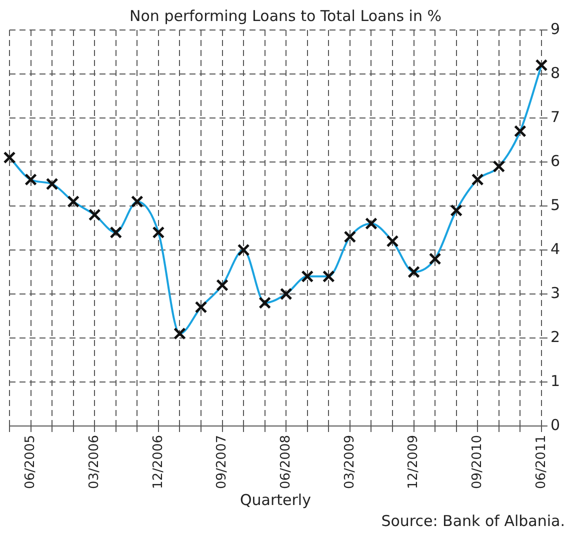 This screenshot has height=542, width=573. I want to click on x-tick-label: 06/2008, so click(286, 462).